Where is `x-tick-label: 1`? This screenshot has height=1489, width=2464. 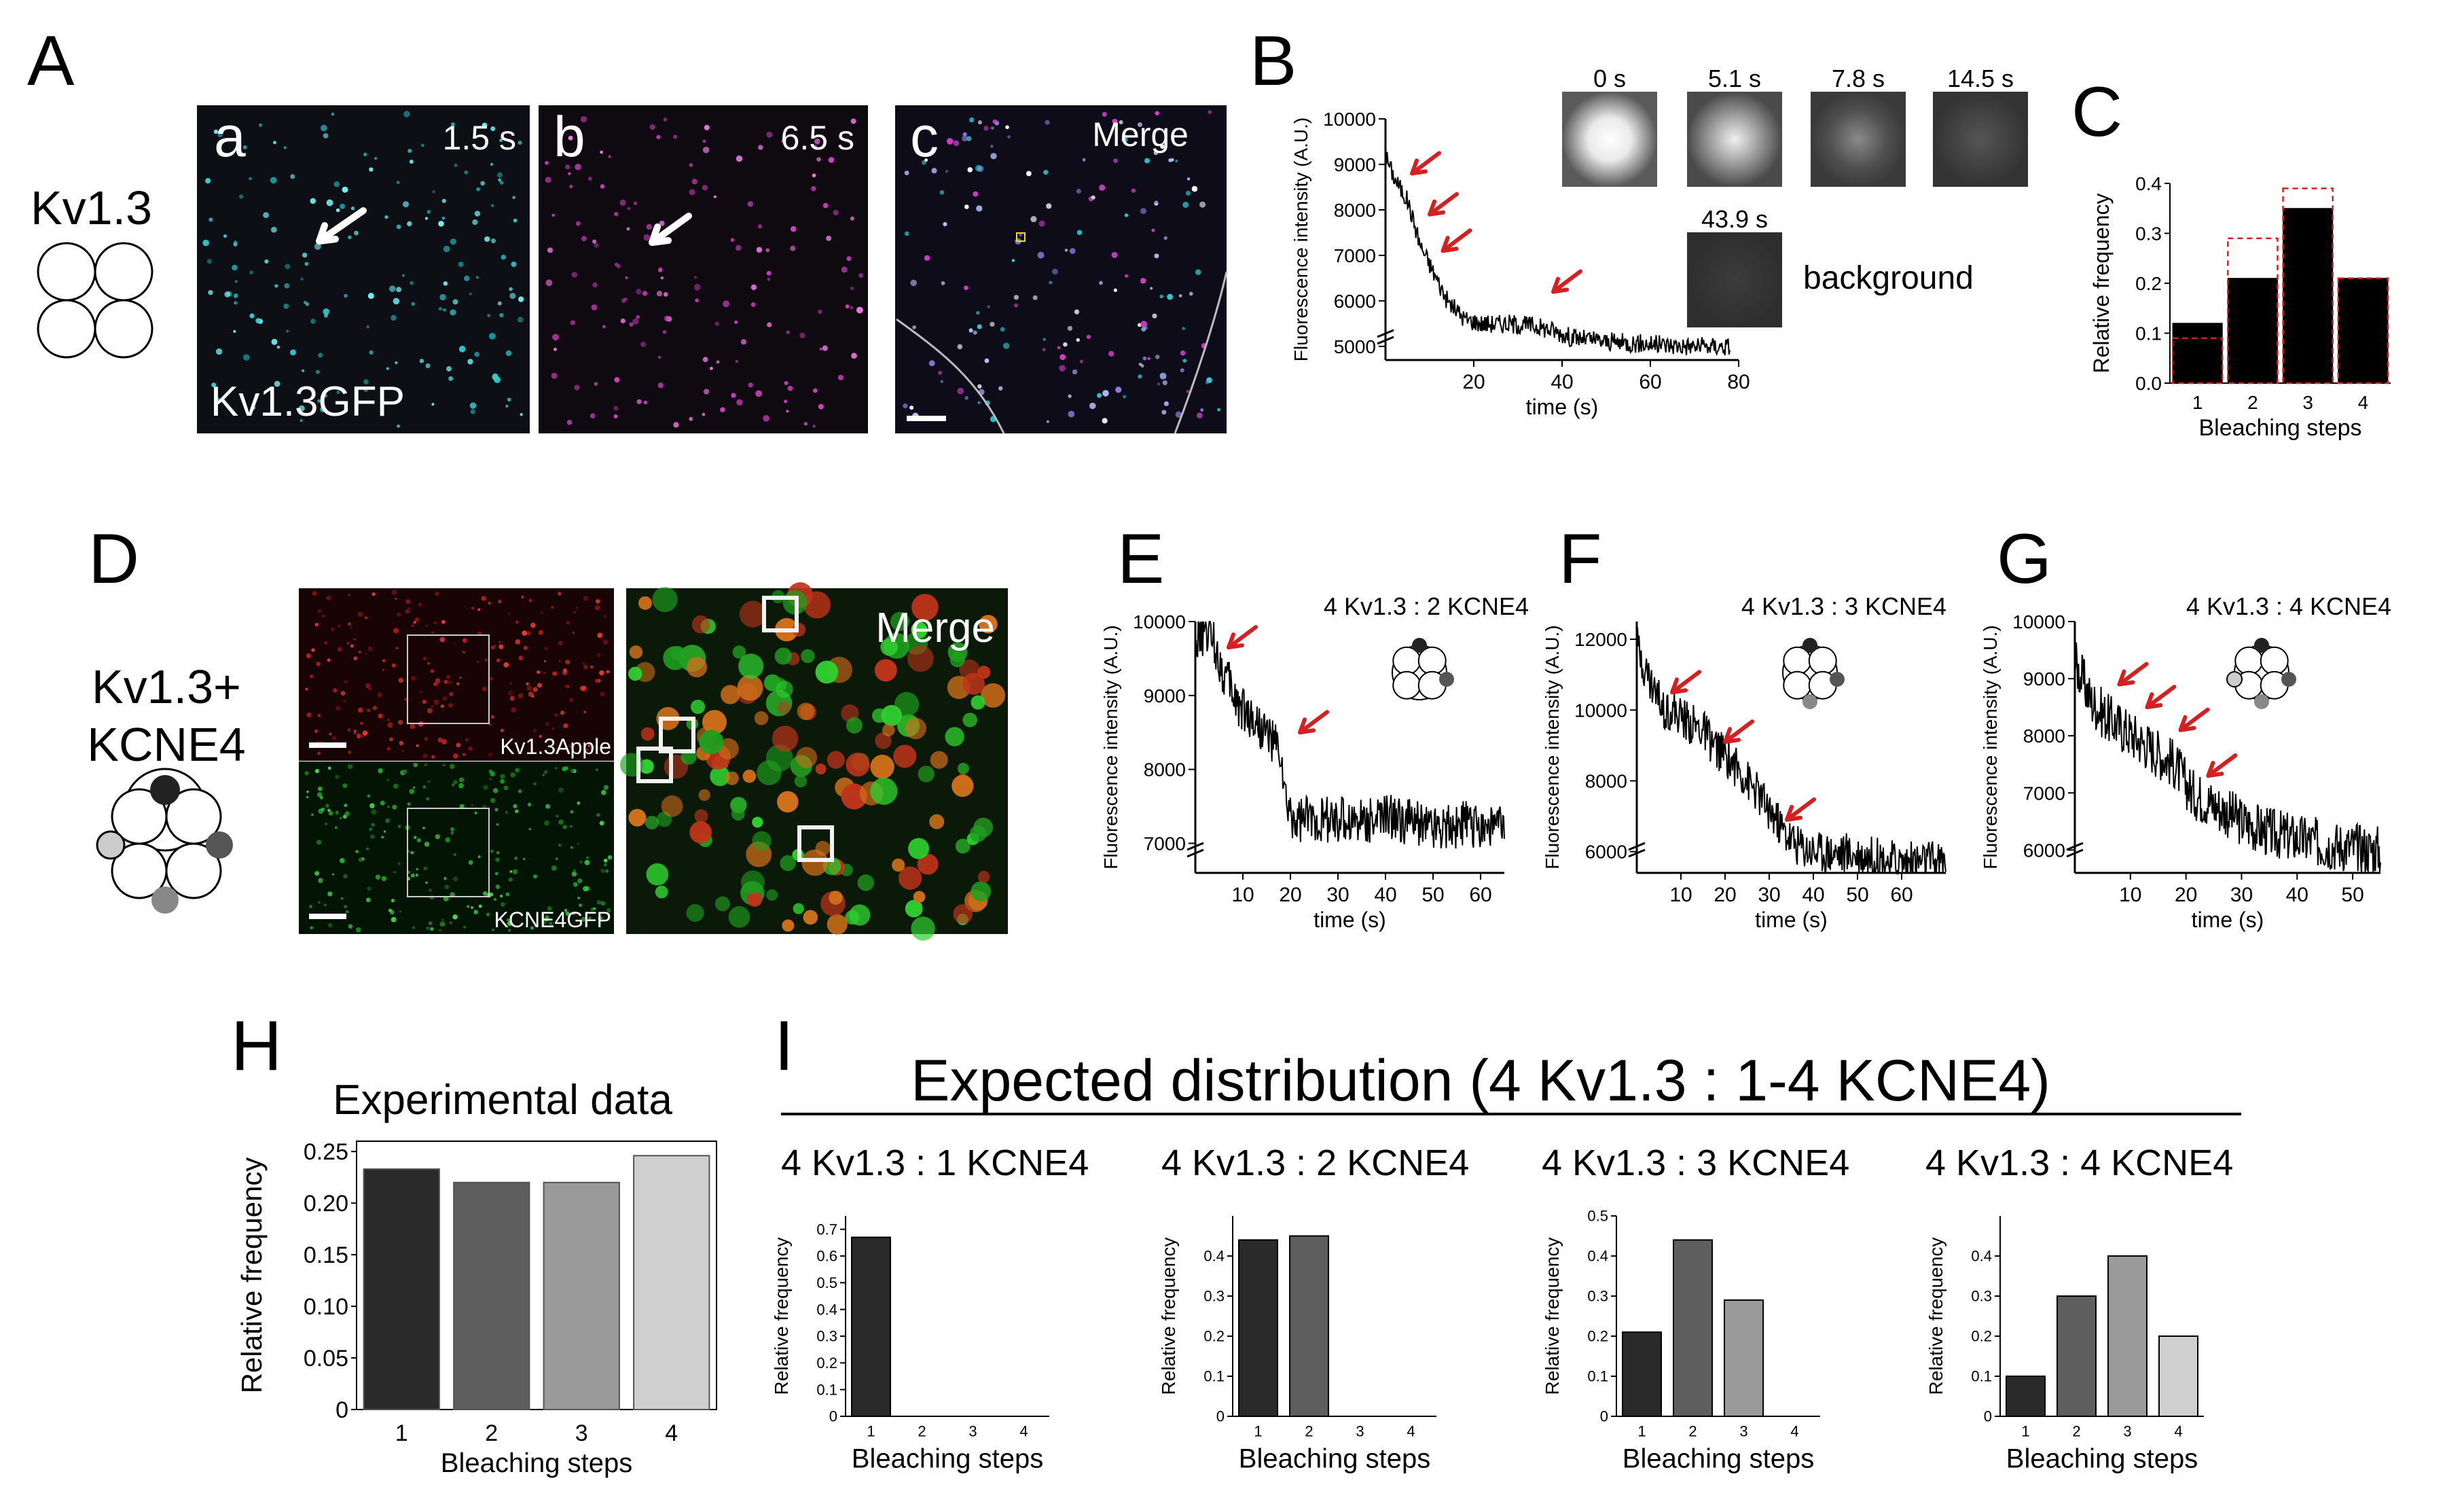 x-tick-label: 1 is located at coordinates (1641, 1431).